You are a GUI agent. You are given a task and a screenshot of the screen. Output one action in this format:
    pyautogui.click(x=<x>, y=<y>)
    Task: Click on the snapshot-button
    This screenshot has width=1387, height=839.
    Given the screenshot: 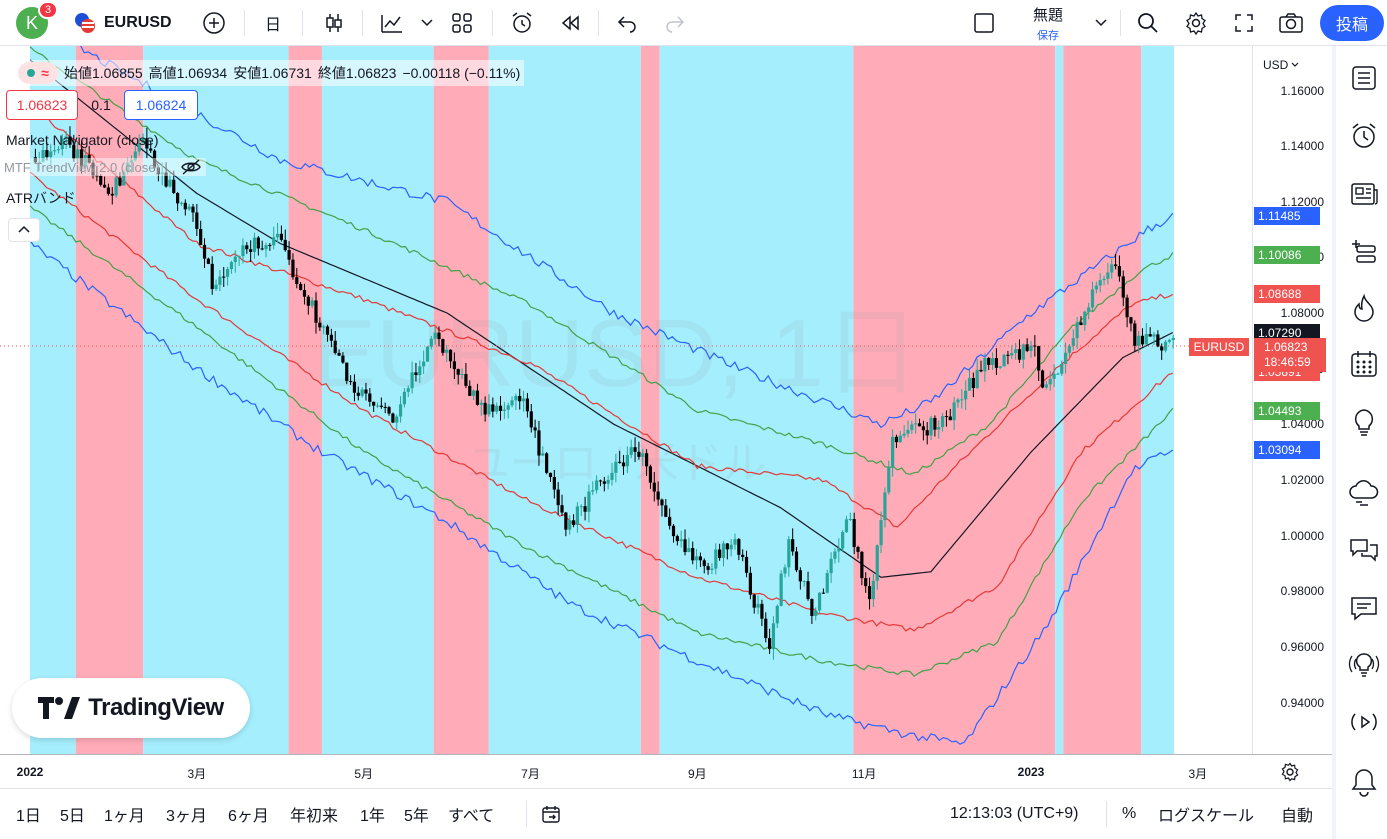 What is the action you would take?
    pyautogui.click(x=1291, y=23)
    